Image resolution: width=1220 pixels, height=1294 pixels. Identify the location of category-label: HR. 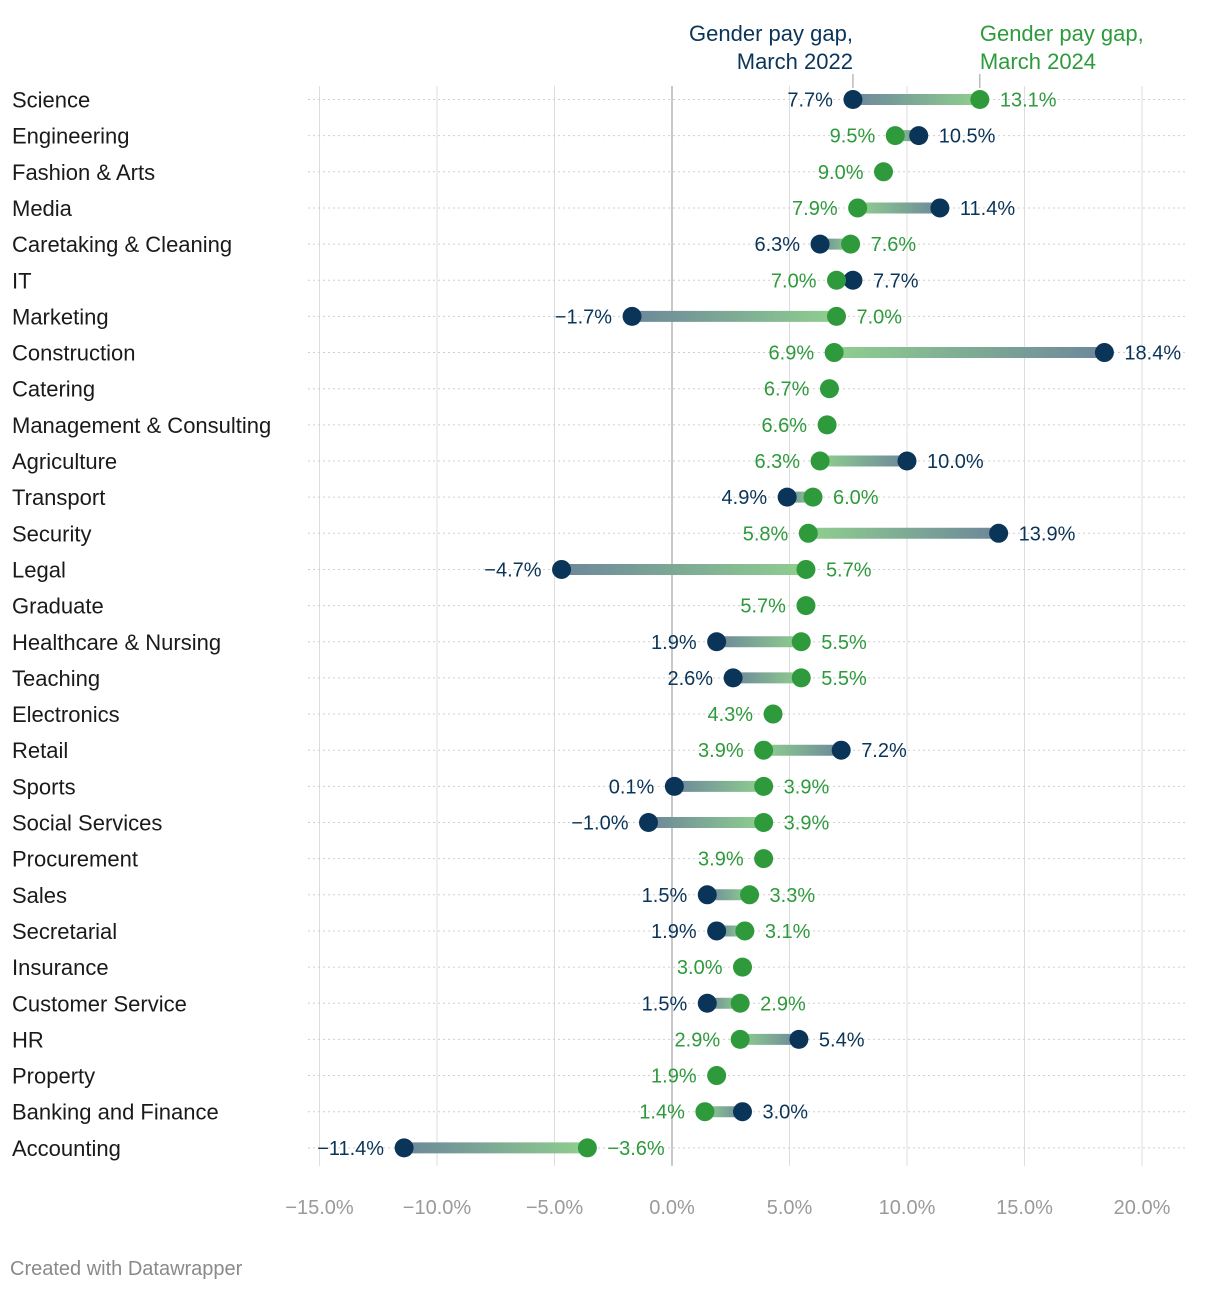
(28, 1039).